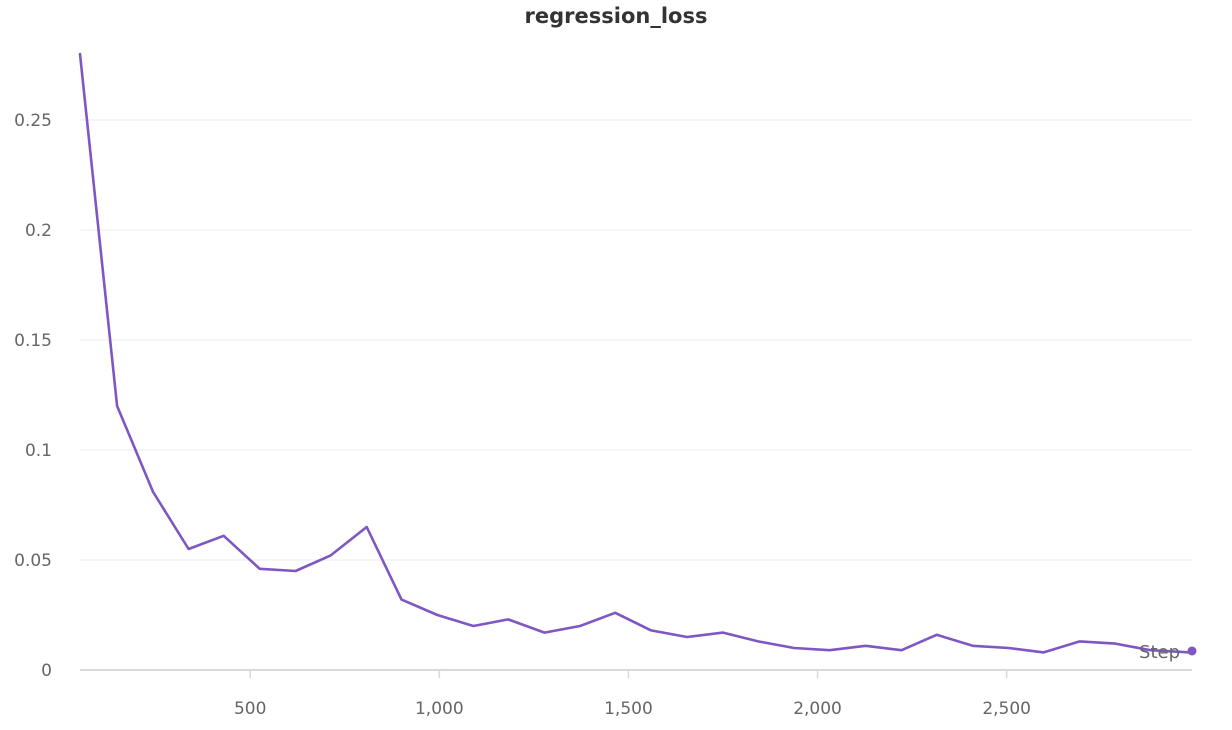 This screenshot has height=730, width=1232. I want to click on y-tick-label: 0.15, so click(33, 341).